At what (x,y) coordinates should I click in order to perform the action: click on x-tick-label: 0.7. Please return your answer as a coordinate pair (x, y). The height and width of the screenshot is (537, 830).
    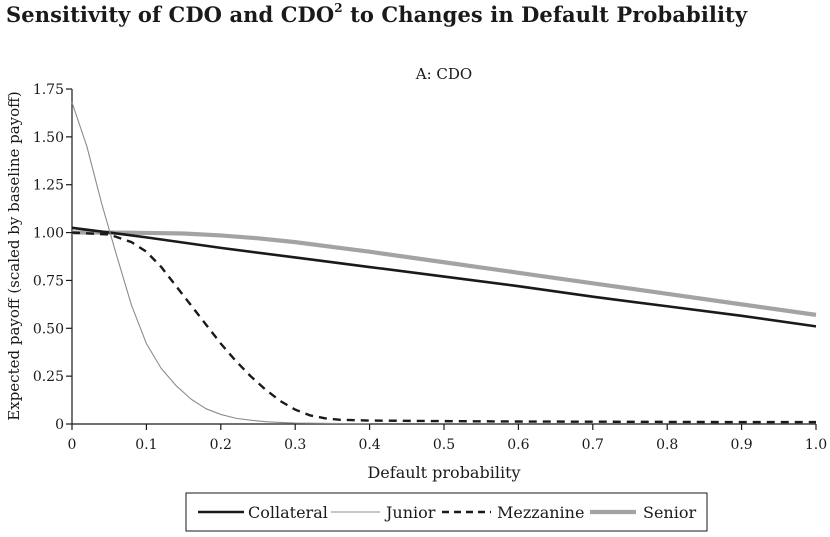
    Looking at the image, I should click on (593, 445).